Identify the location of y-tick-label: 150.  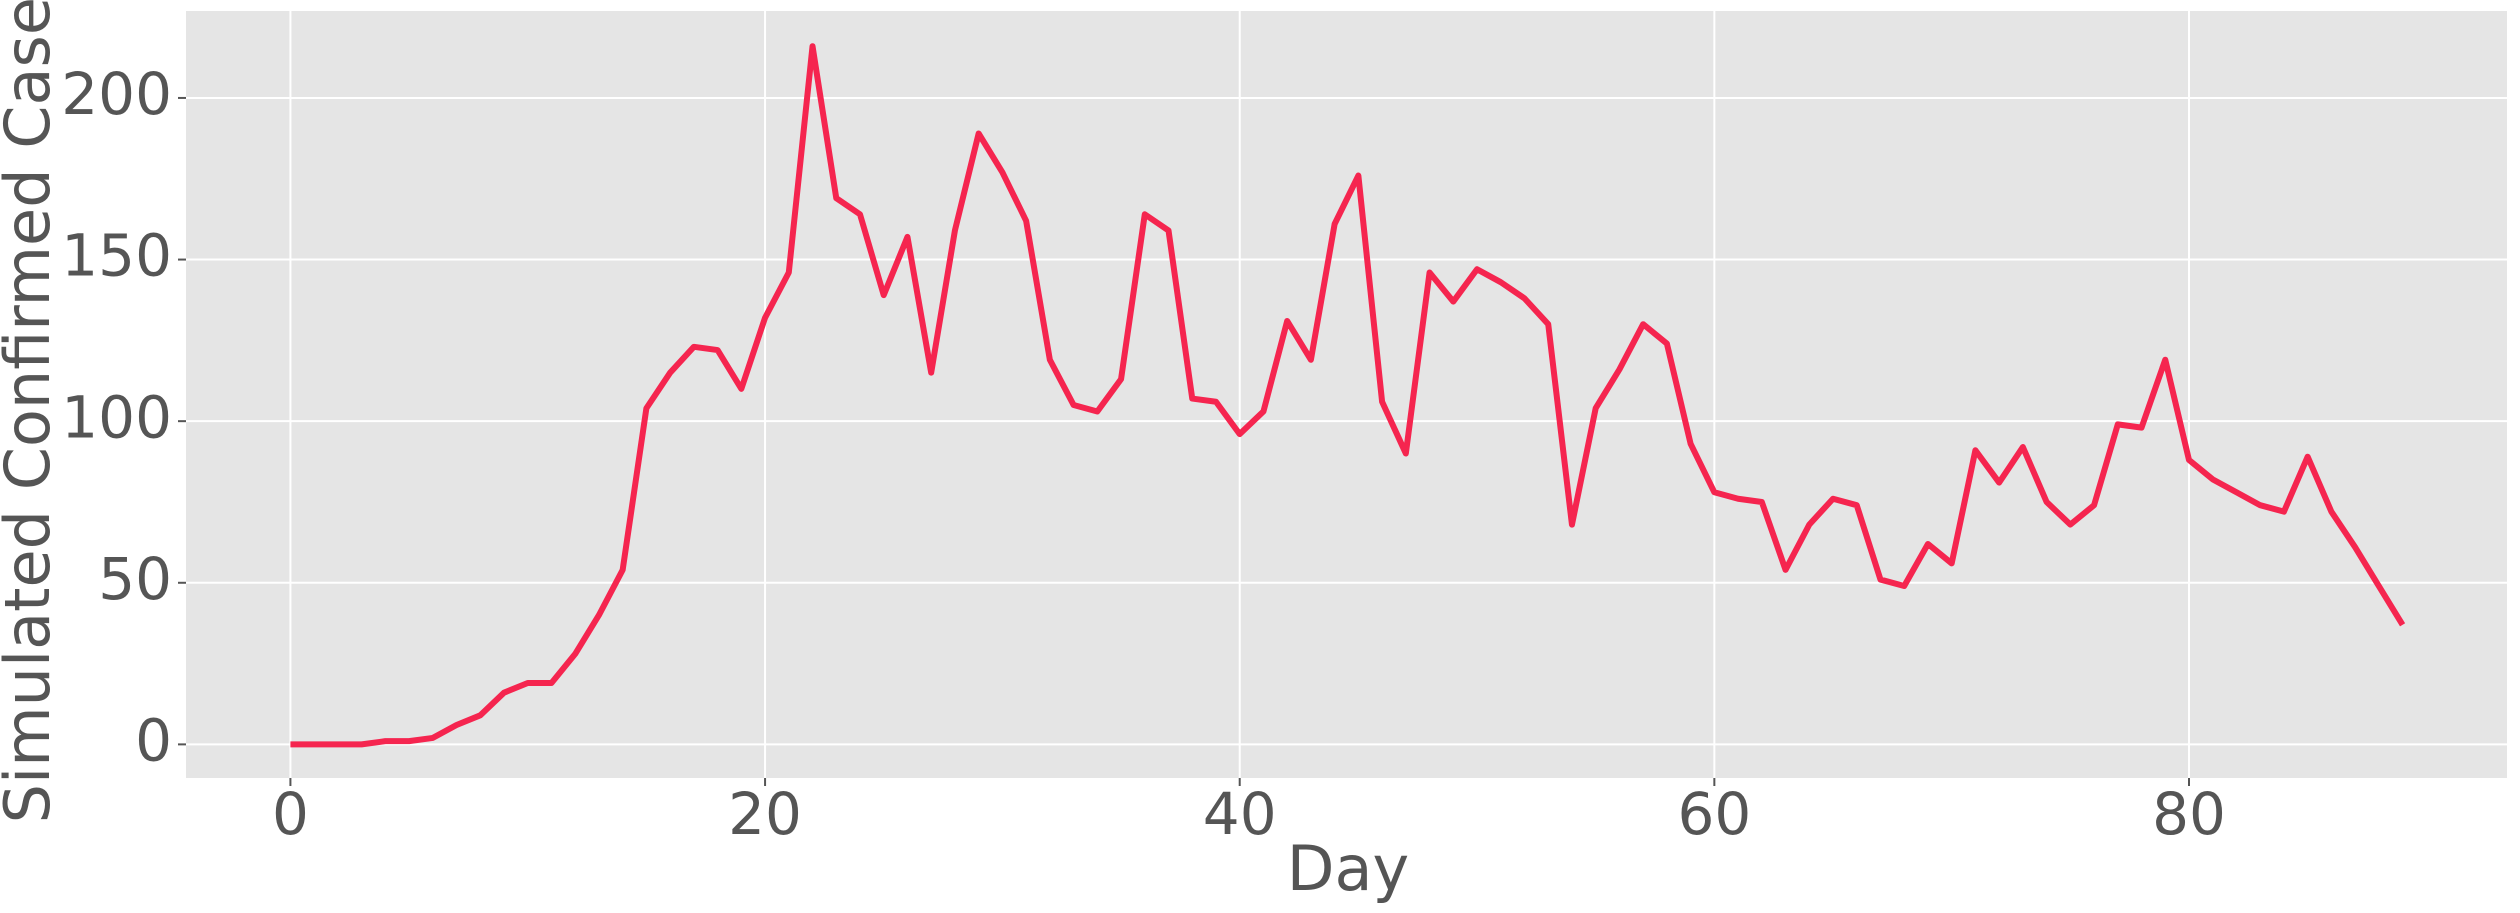
(116, 256).